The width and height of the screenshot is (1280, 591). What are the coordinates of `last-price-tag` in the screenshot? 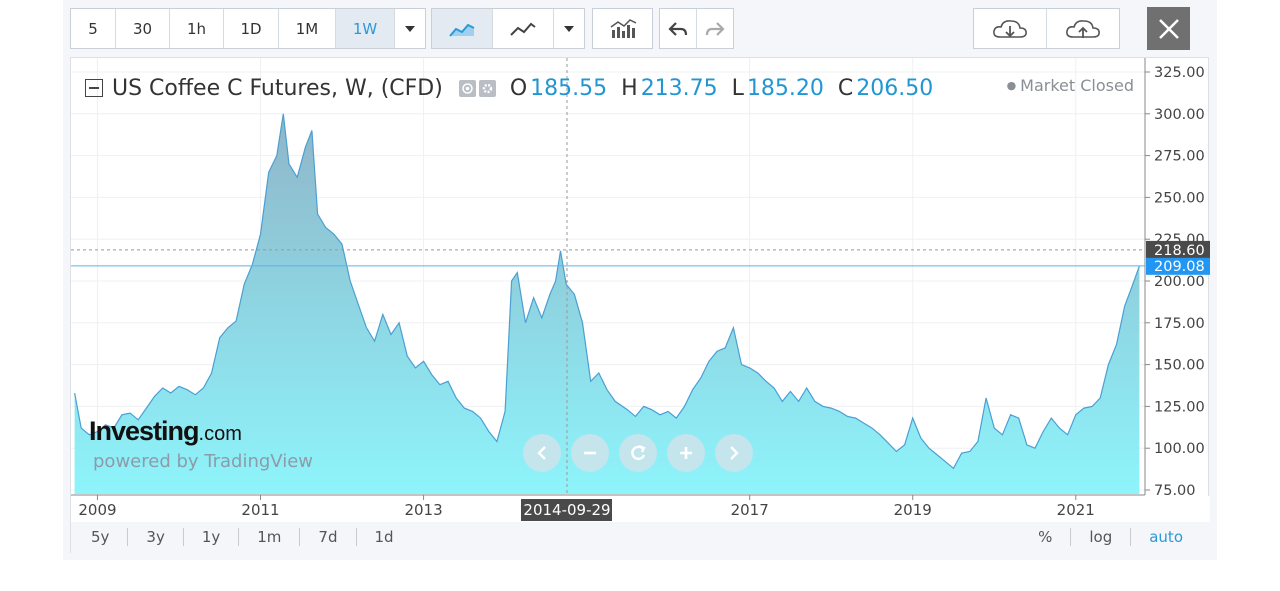 It's located at (1178, 266).